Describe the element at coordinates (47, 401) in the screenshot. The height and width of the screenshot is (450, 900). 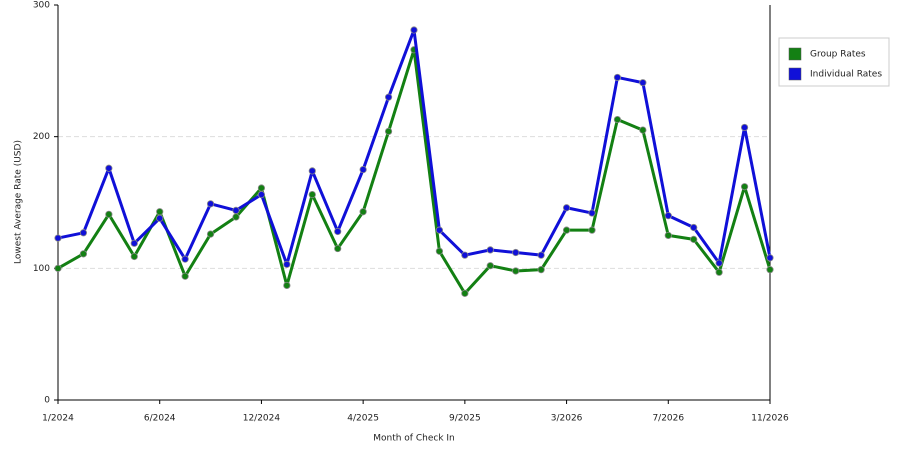
I see `y-tick-label: 0` at that location.